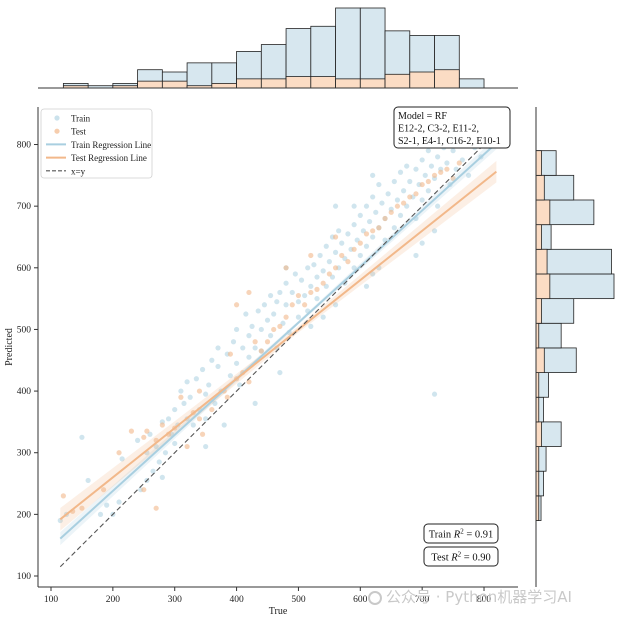 This screenshot has height=626, width=624. I want to click on train-r2-box-symbol: R, so click(457, 535).